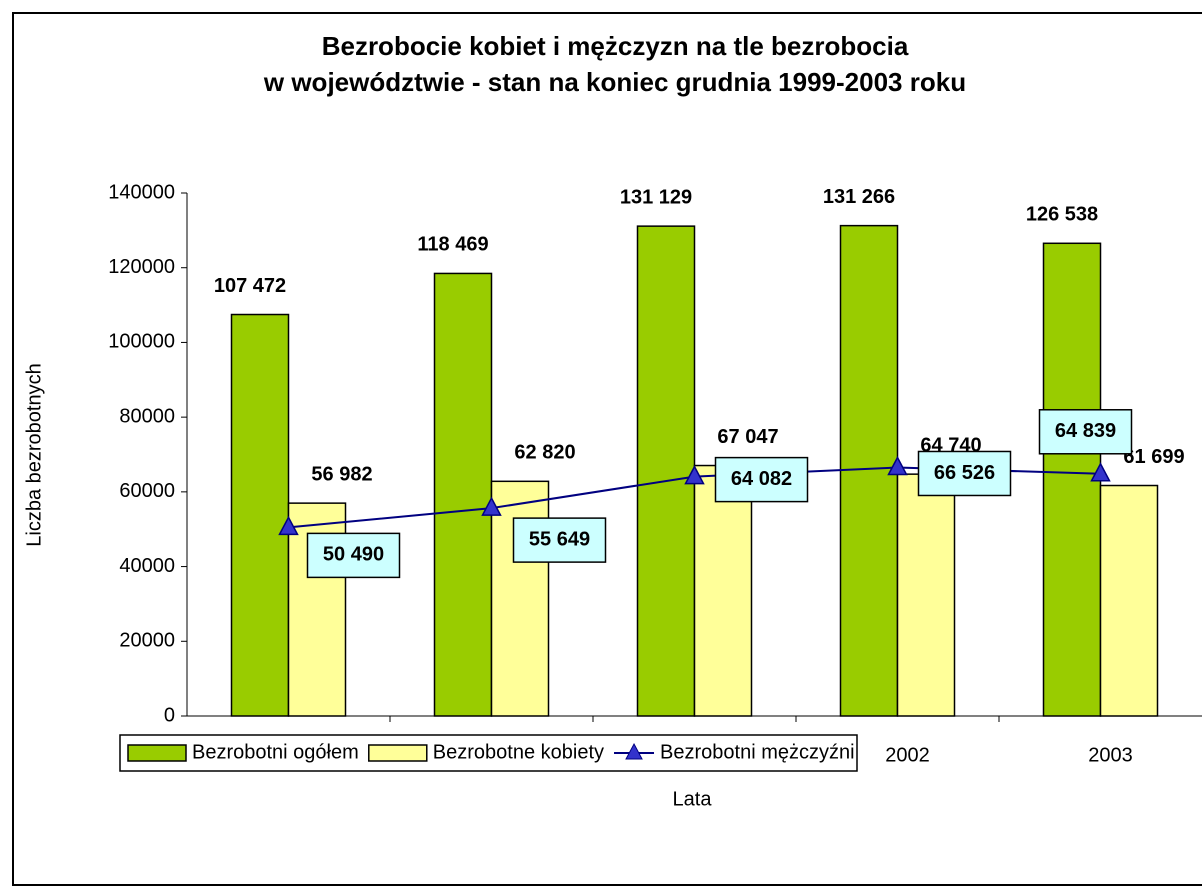 This screenshot has height=888, width=1202. I want to click on bar-value-label: 118 469, so click(452, 245).